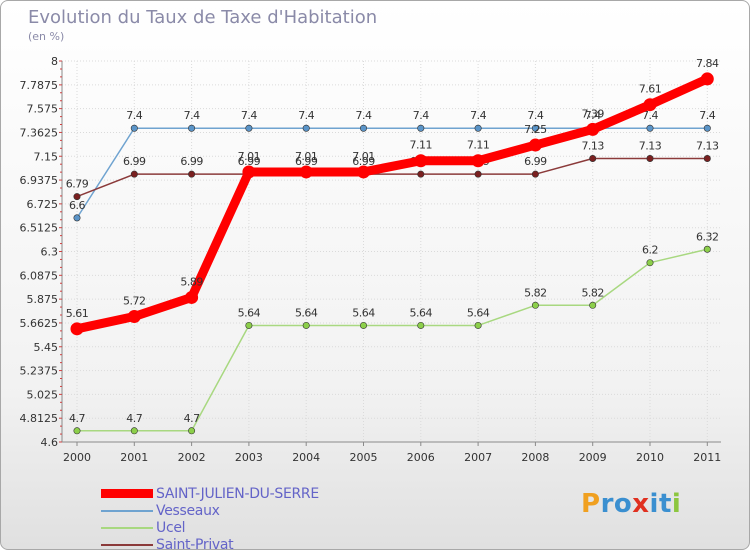  Describe the element at coordinates (39, 180) in the screenshot. I see `y-tick-label: 6.9375` at that location.